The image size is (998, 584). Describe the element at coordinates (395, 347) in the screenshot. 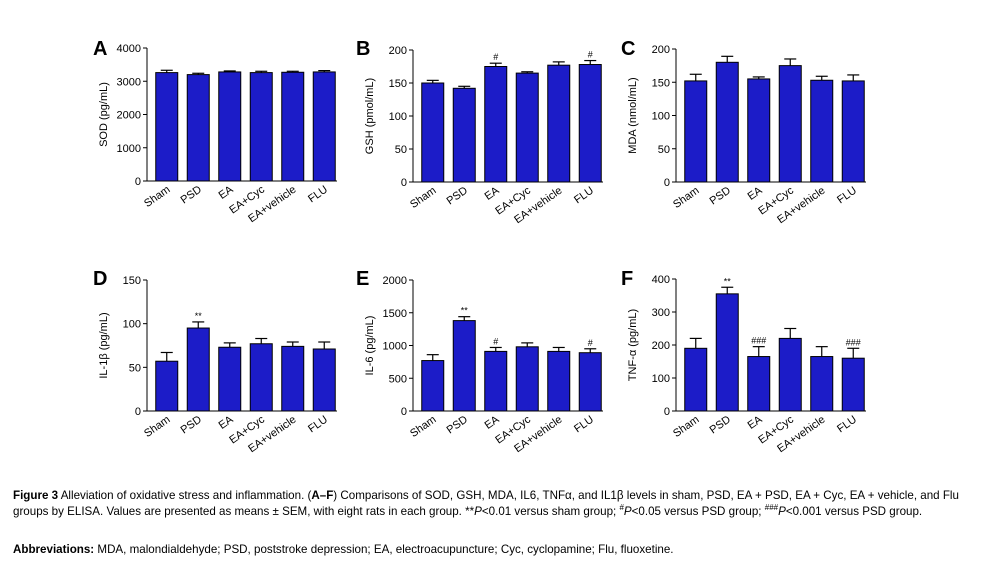

I see `y-tick-label: 1000` at that location.